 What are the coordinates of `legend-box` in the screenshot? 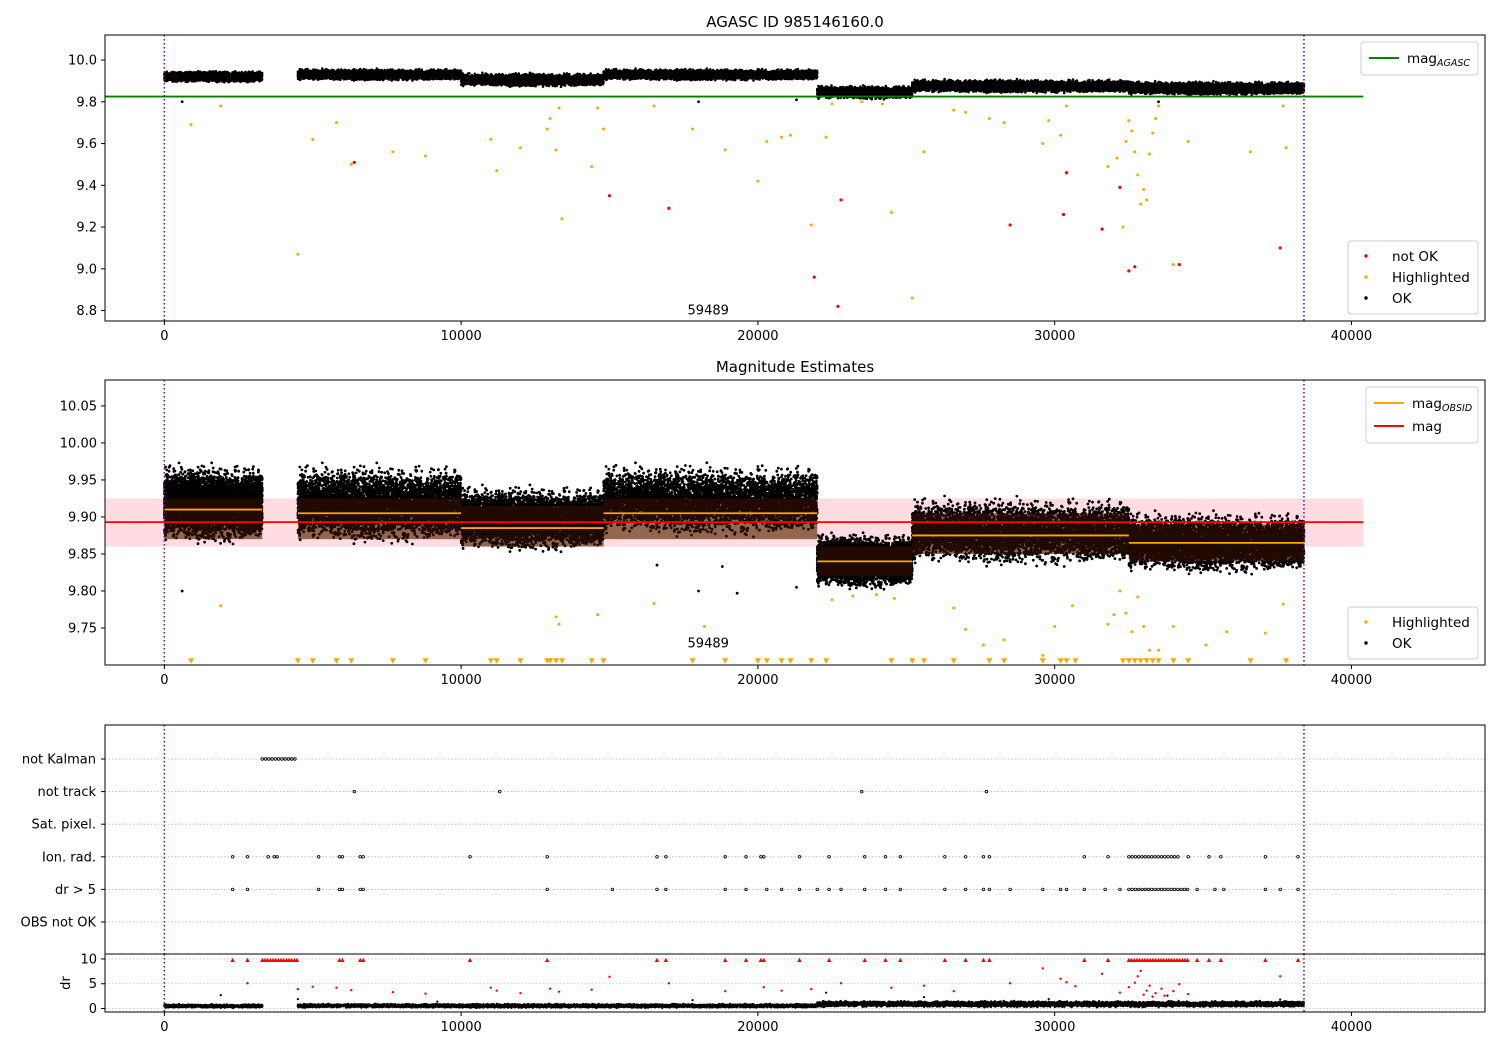 It's located at (1413, 633).